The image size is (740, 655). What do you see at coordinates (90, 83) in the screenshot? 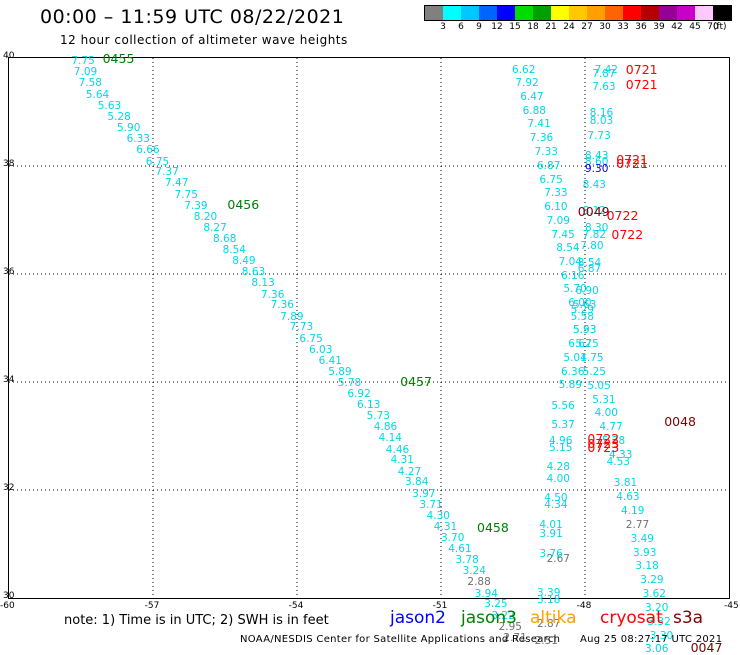
I see `wave-height-value: 7.58` at bounding box center [90, 83].